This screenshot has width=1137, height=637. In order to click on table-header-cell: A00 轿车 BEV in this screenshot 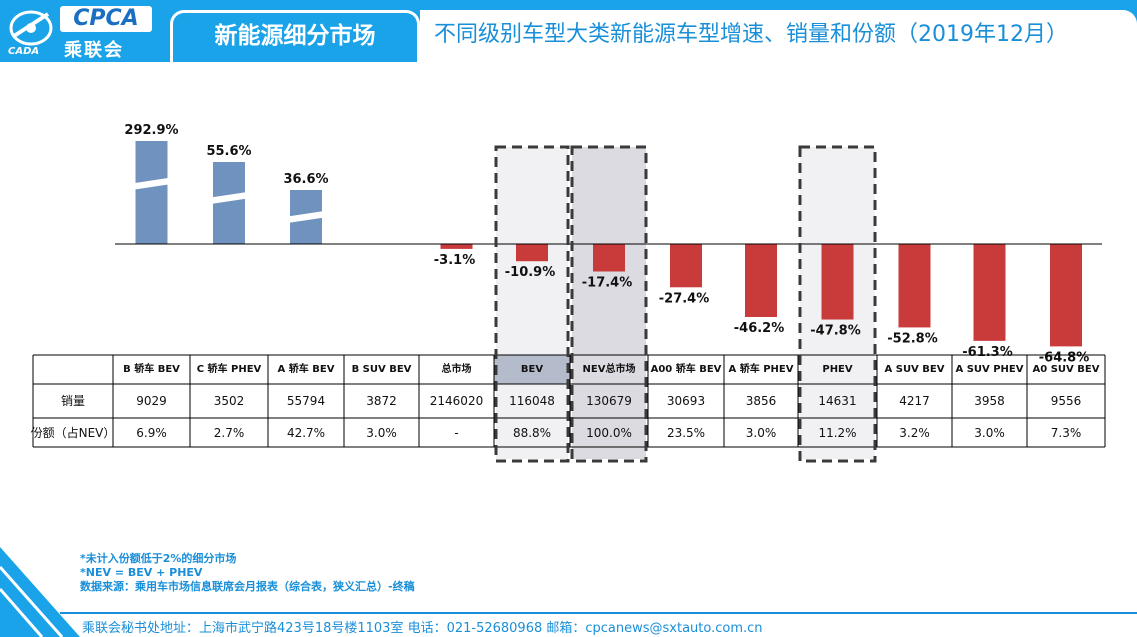, I will do `click(686, 368)`.